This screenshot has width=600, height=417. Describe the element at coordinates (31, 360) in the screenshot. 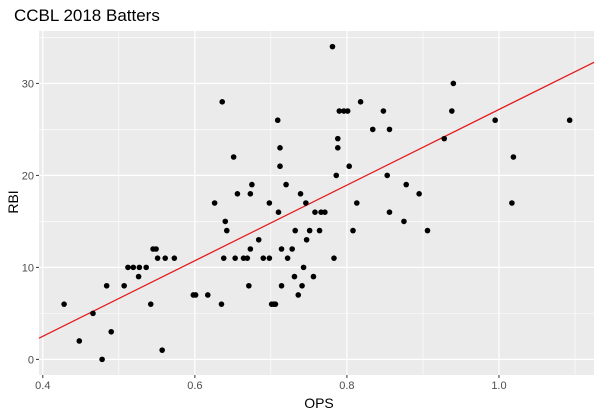

I see `y-tick-label: 0` at that location.